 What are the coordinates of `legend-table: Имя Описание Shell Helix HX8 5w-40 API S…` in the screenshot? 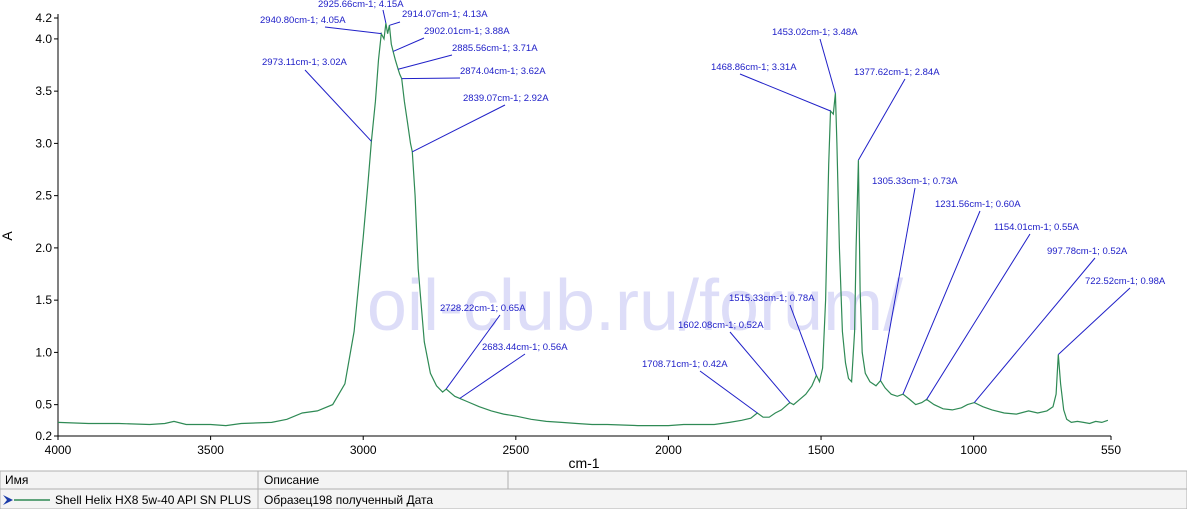 It's located at (593, 489).